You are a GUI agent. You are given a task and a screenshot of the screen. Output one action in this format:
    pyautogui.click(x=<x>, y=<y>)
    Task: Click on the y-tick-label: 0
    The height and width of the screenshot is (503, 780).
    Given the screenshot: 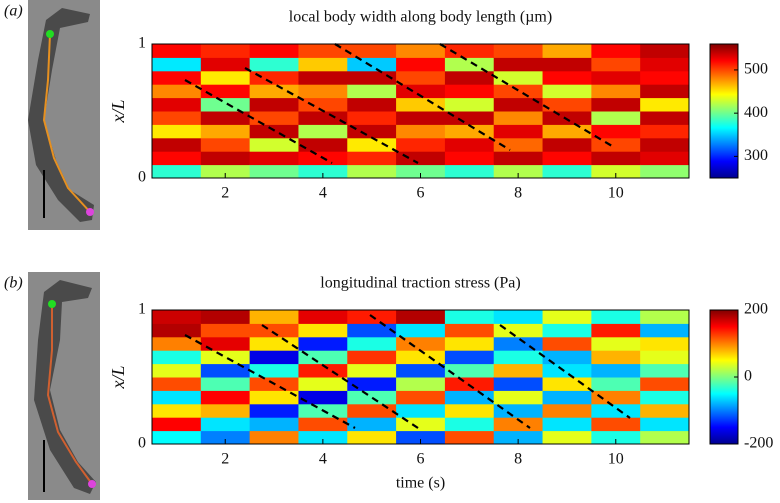 What is the action you would take?
    pyautogui.click(x=142, y=177)
    